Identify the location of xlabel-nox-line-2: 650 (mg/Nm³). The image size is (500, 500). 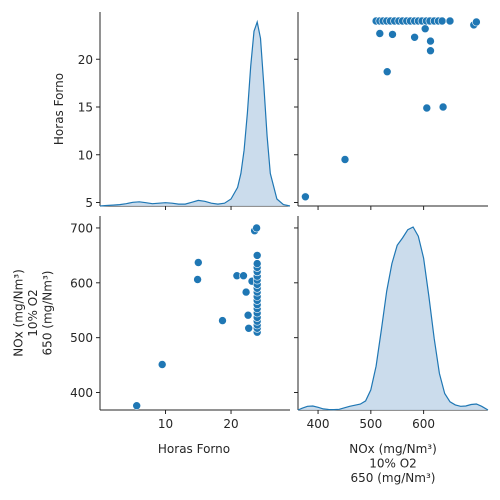
(393, 478).